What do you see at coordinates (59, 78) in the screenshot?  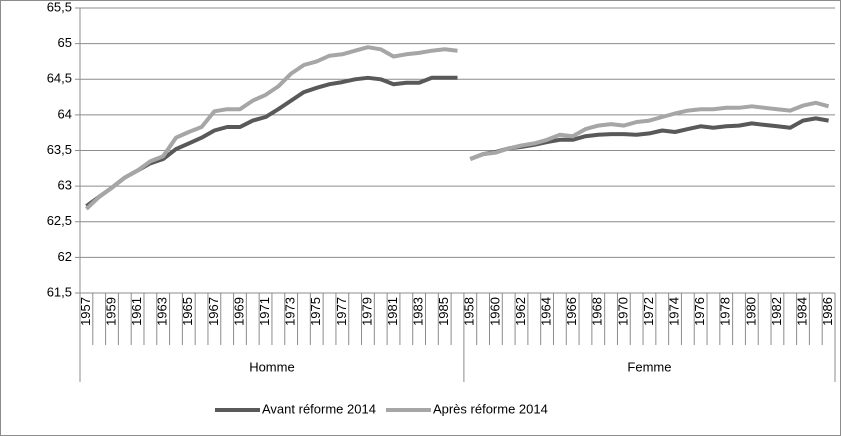 I see `y-tick-label: 64,5` at bounding box center [59, 78].